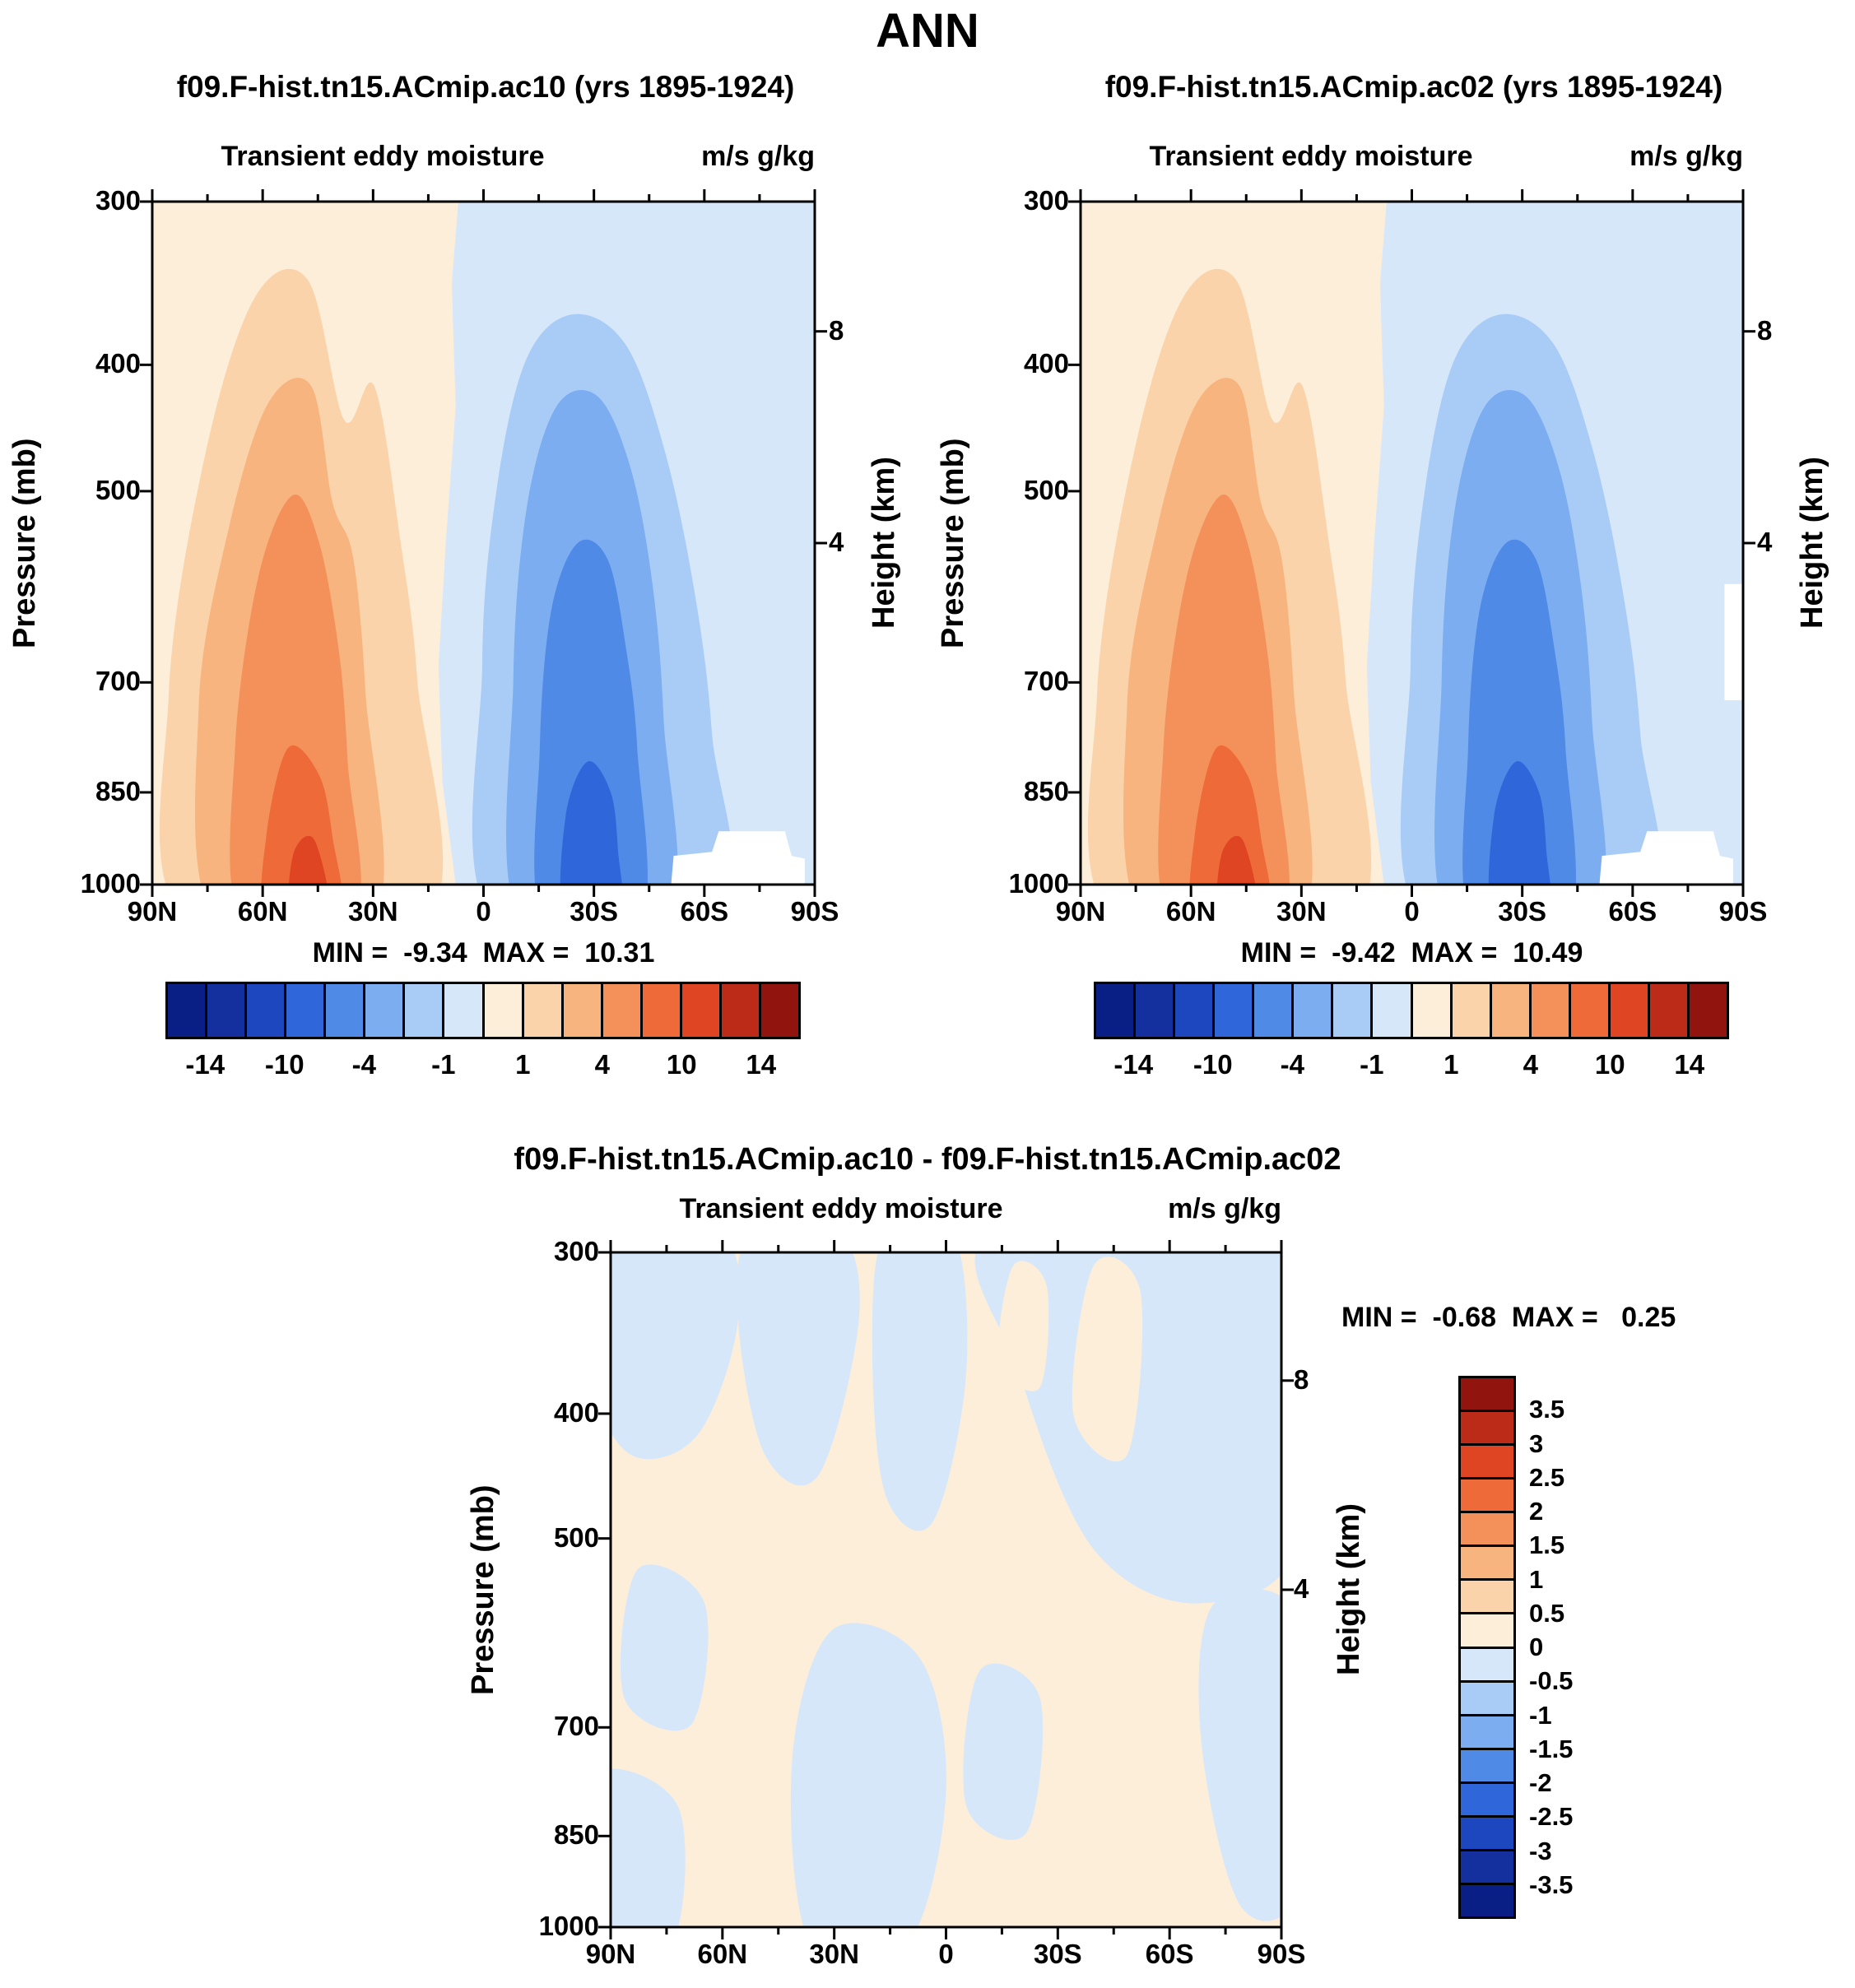 This screenshot has width=1855, height=1988. I want to click on pressure-tick-label: 700, so click(1046, 681).